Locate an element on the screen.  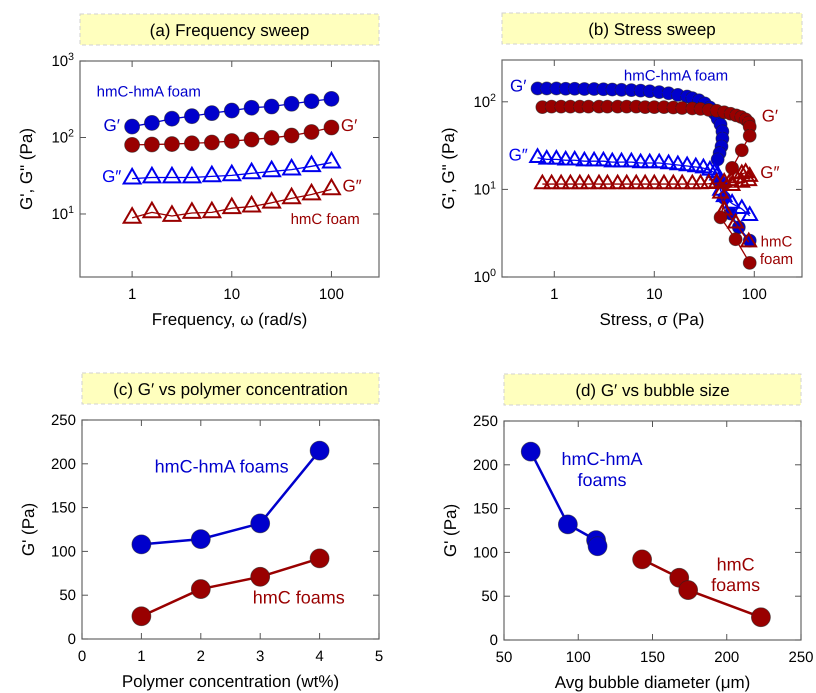
x-tick-label: 3 is located at coordinates (260, 656).